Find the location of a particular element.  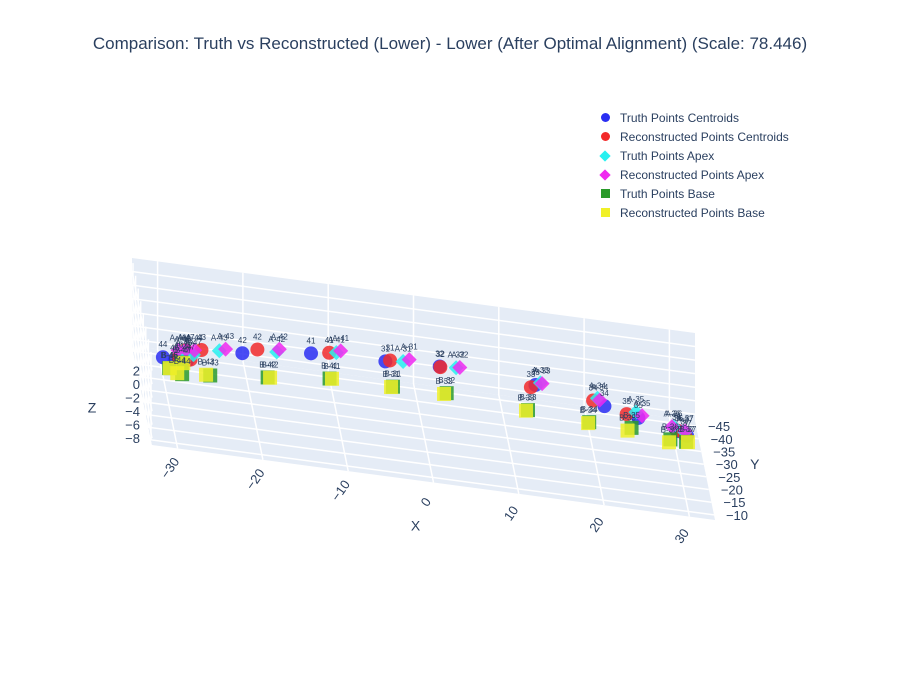

x-tick-label: 20 is located at coordinates (596, 524).